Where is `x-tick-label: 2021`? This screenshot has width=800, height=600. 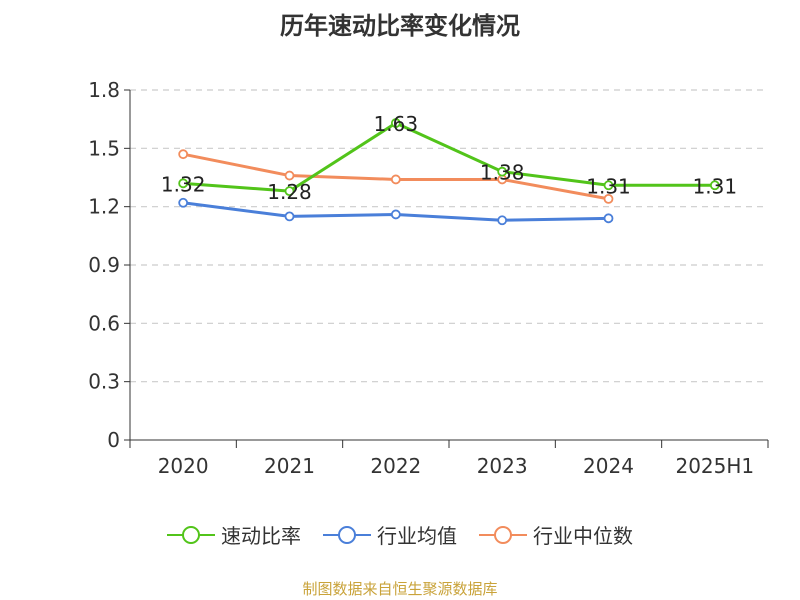
x-tick-label: 2021 is located at coordinates (289, 466).